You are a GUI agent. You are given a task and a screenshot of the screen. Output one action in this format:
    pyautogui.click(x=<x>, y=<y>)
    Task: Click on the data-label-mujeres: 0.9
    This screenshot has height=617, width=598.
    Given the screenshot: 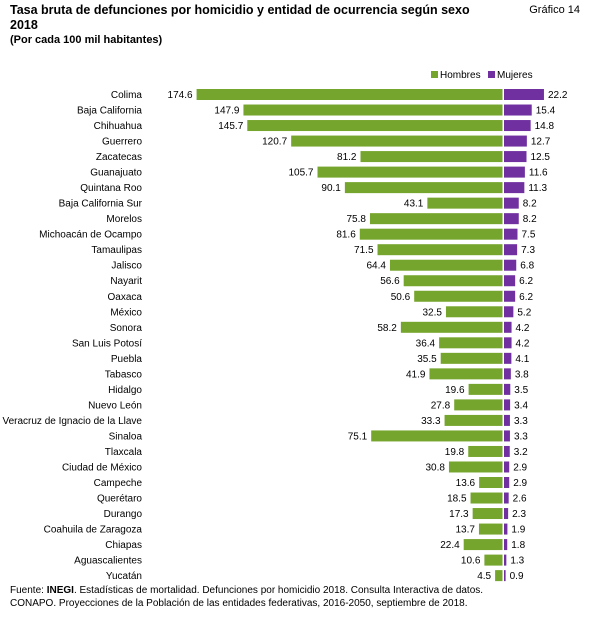 What is the action you would take?
    pyautogui.click(x=517, y=576)
    